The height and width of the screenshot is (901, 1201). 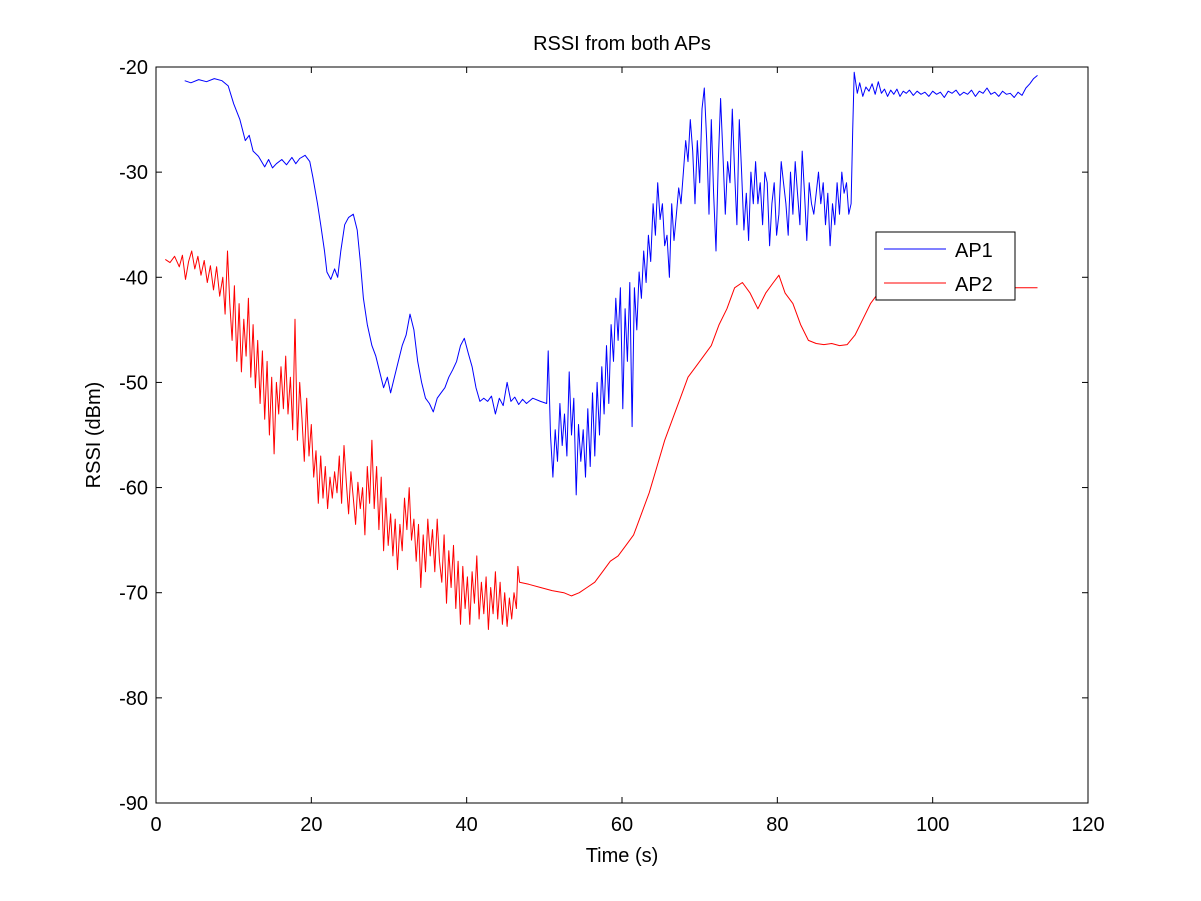 What do you see at coordinates (133, 278) in the screenshot?
I see `y-tick-label: -40` at bounding box center [133, 278].